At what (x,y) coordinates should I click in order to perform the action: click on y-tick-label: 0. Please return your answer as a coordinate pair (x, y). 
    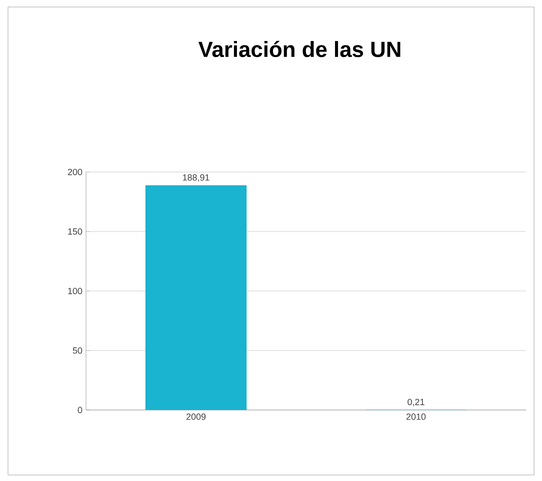
    Looking at the image, I should click on (80, 410).